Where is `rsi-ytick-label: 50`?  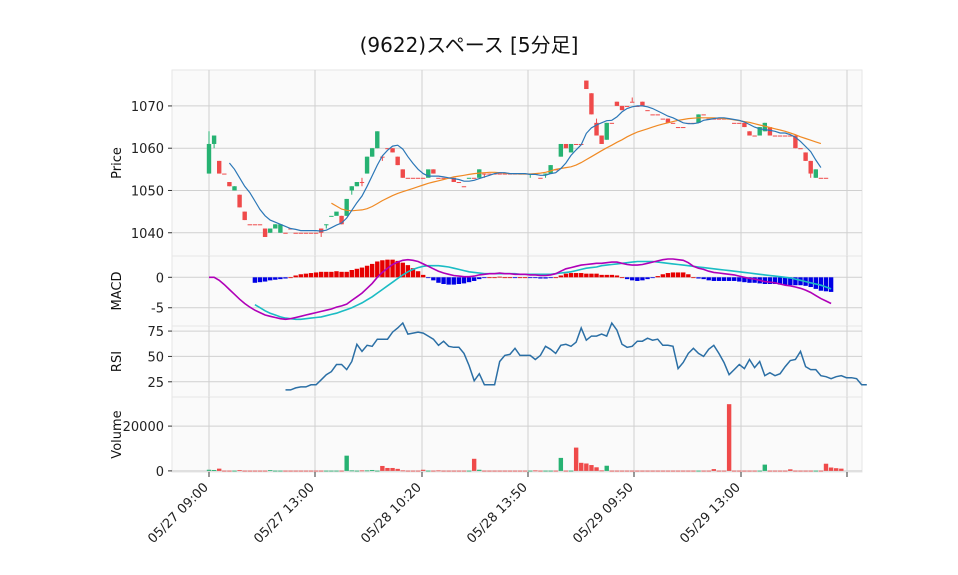 rsi-ytick-label: 50 is located at coordinates (155, 357).